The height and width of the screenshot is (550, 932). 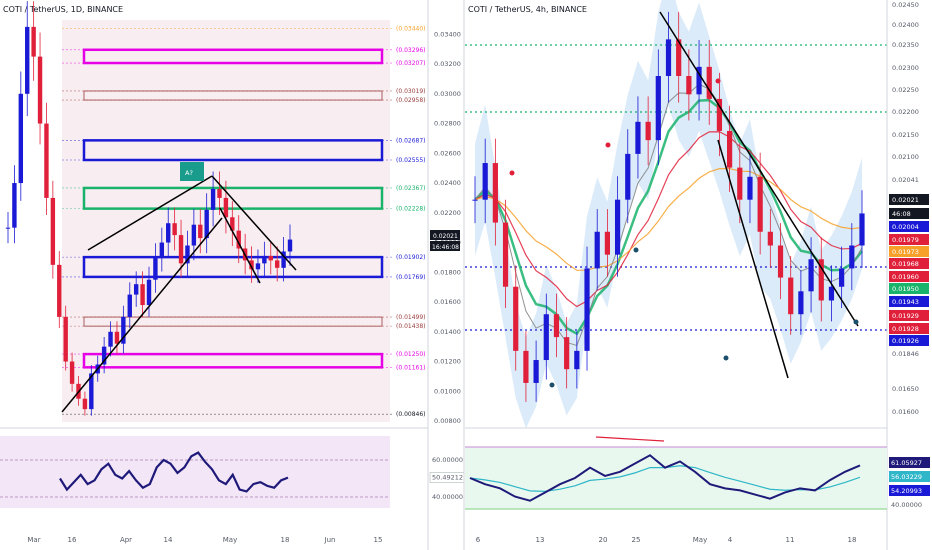 What do you see at coordinates (905, 289) in the screenshot?
I see `right-price-tick: 0.01950` at bounding box center [905, 289].